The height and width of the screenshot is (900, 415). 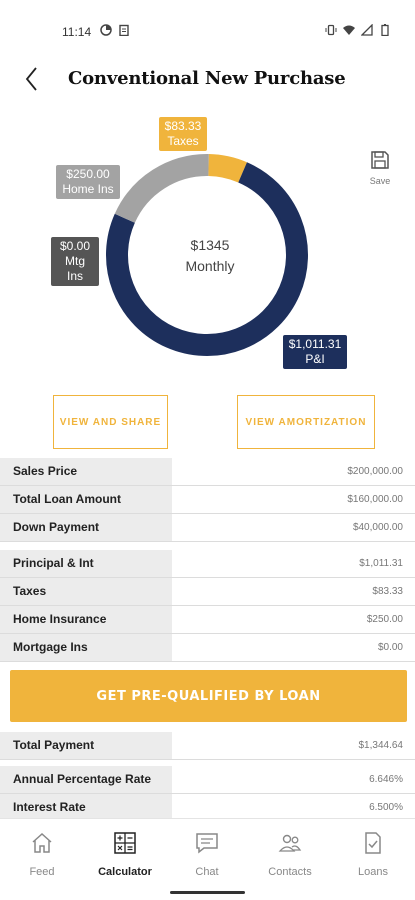 I want to click on mtg-ins-callout: $0.00 Mtg Ins, so click(x=75, y=261).